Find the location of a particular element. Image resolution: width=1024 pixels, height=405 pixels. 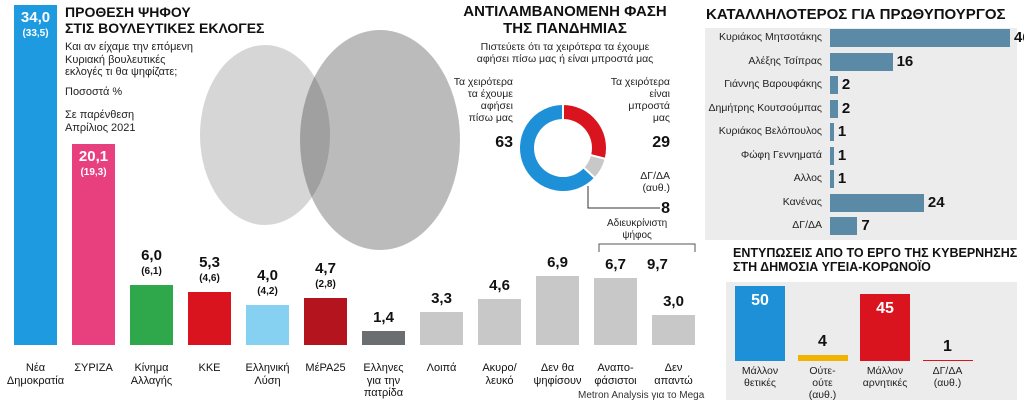

value-label: 4,7 is located at coordinates (325, 268).